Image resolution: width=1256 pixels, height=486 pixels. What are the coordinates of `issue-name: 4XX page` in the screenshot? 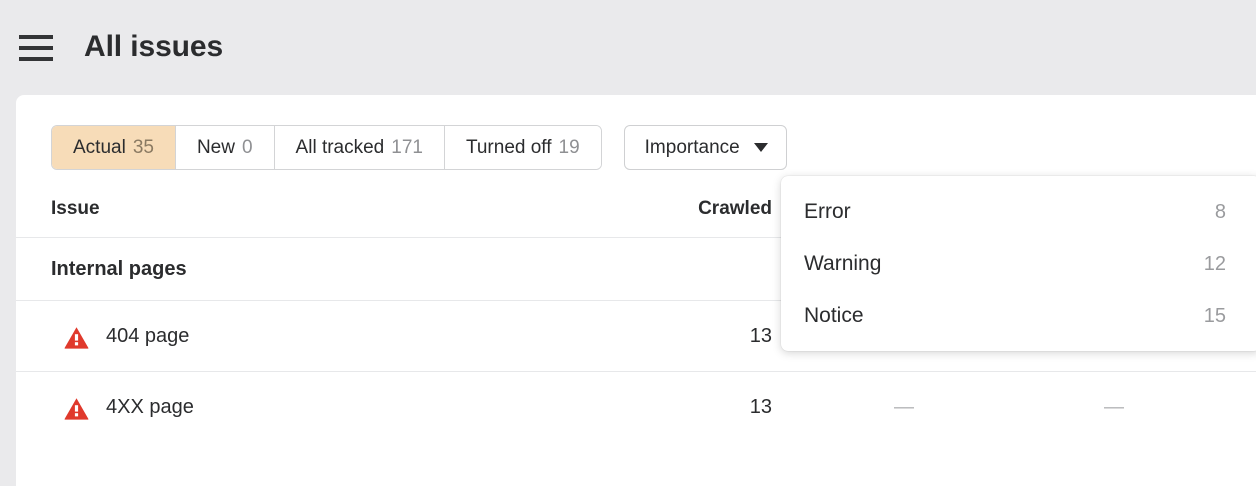 It's located at (150, 406).